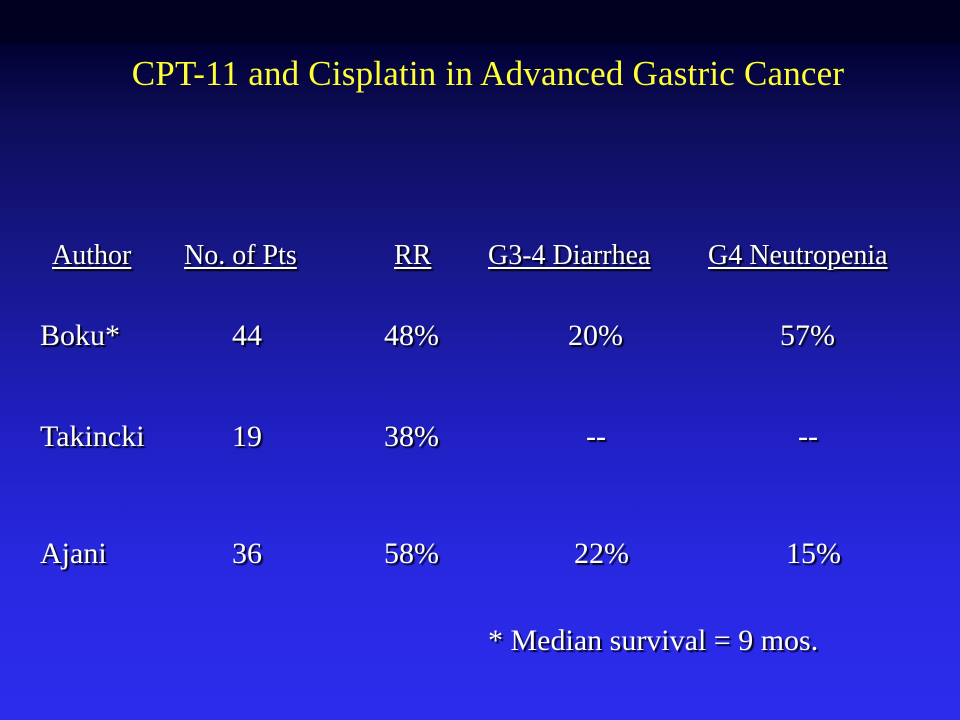 This screenshot has width=960, height=720. What do you see at coordinates (247, 335) in the screenshot?
I see `cell-no-of-pts: 44` at bounding box center [247, 335].